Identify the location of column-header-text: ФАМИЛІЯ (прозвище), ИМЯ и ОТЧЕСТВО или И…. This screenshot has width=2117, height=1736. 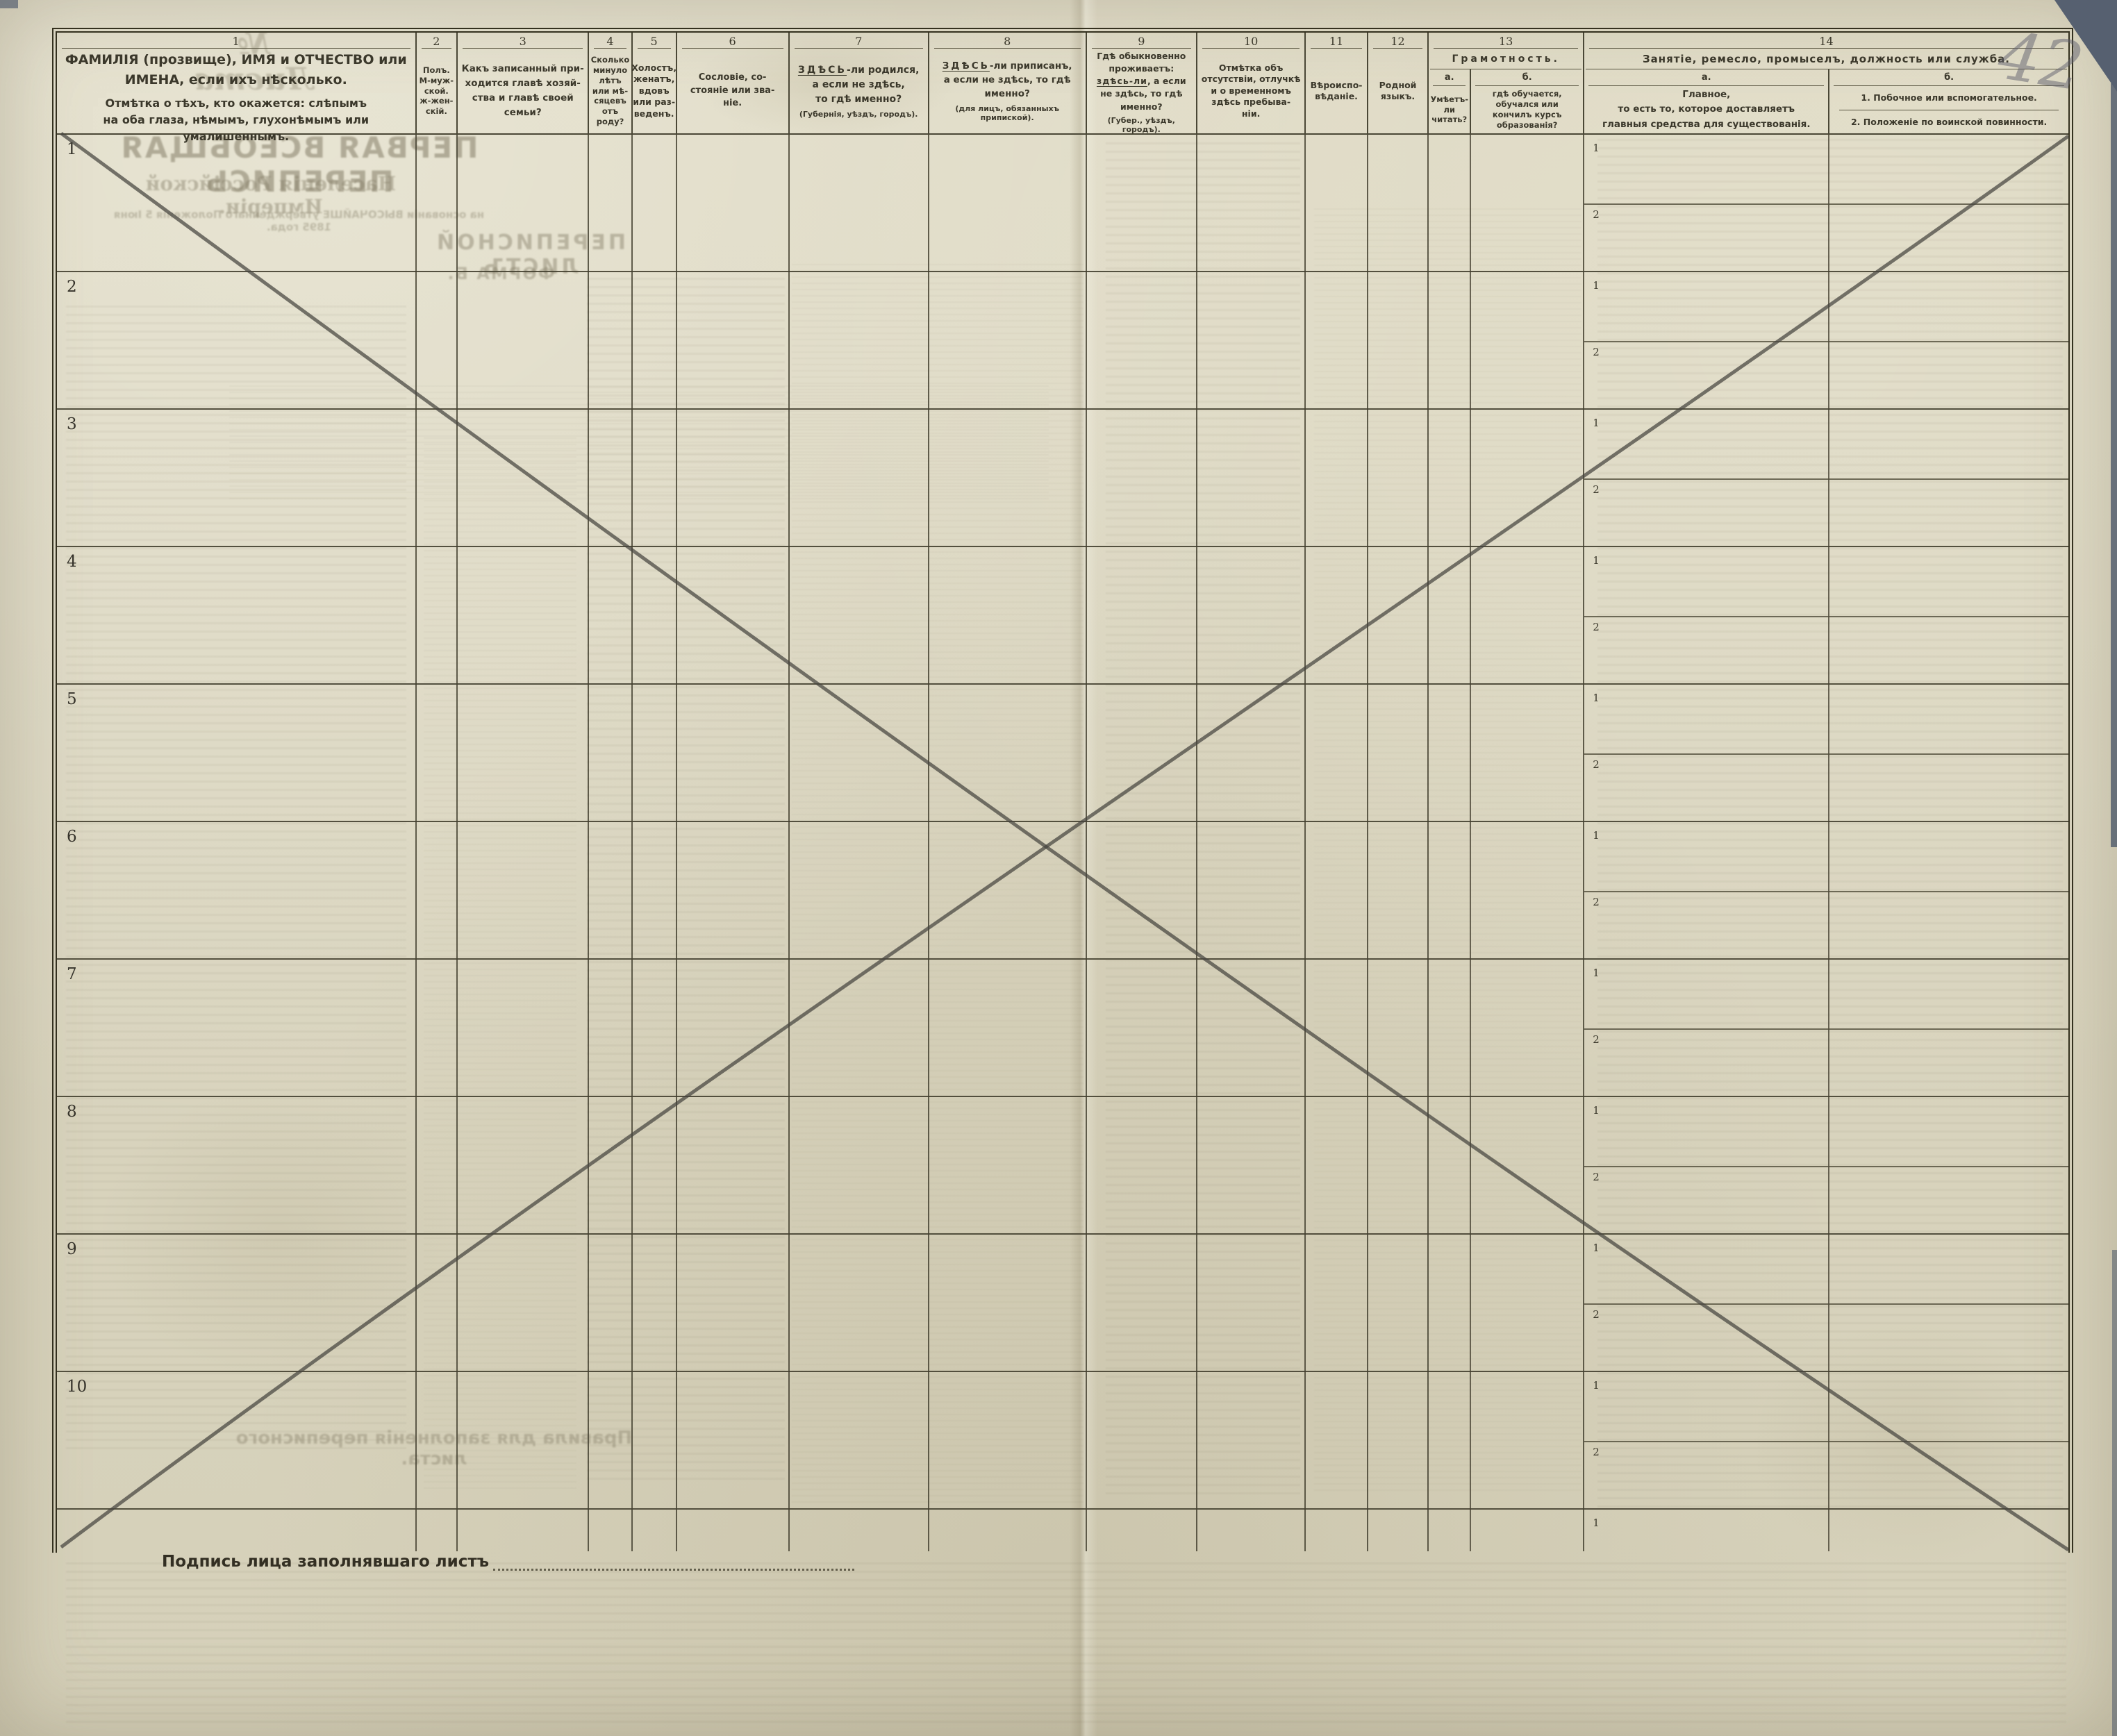
(236, 98).